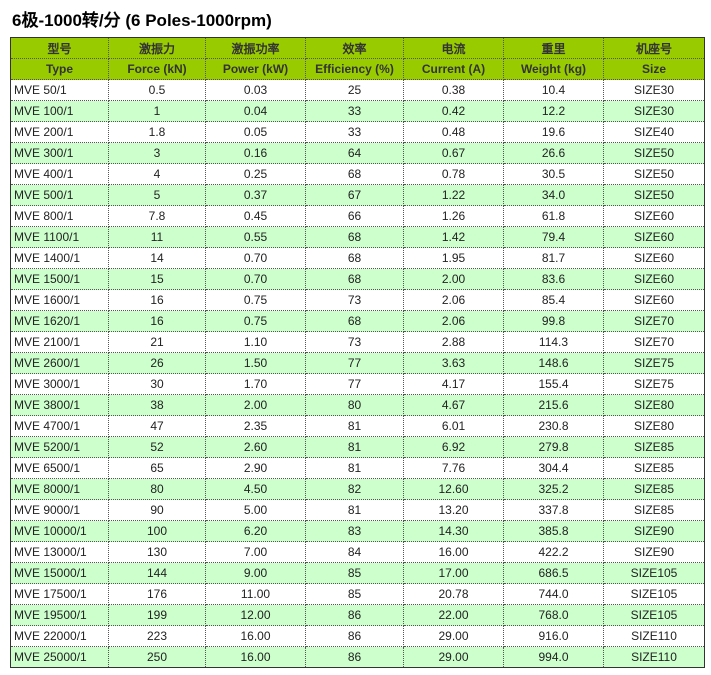 This screenshot has width=711, height=675. What do you see at coordinates (357, 195) in the screenshot?
I see `table-row: MVE 500/1 5 0.37 67 1.22 34.0 SIZE50` at bounding box center [357, 195].